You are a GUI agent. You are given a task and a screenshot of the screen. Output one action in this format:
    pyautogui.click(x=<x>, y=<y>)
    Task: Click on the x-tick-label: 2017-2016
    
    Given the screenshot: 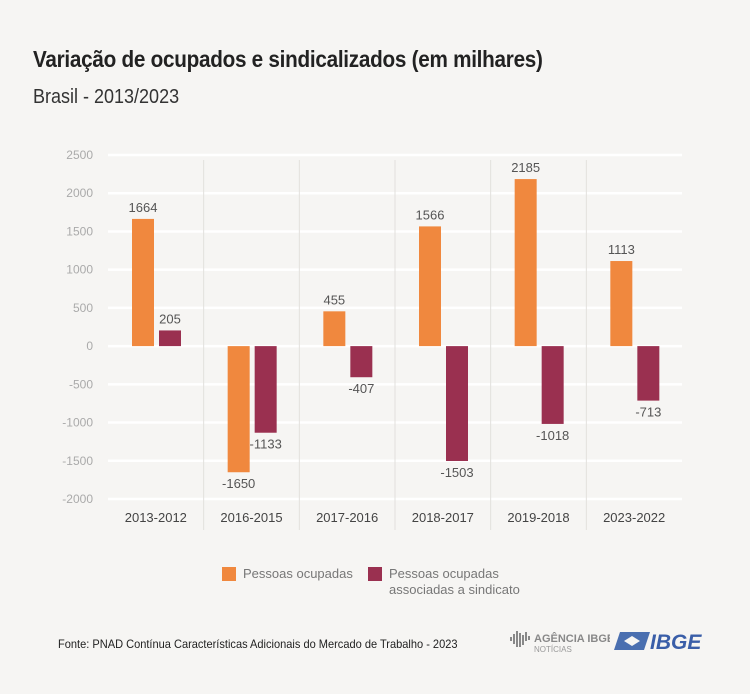 What is the action you would take?
    pyautogui.click(x=347, y=517)
    